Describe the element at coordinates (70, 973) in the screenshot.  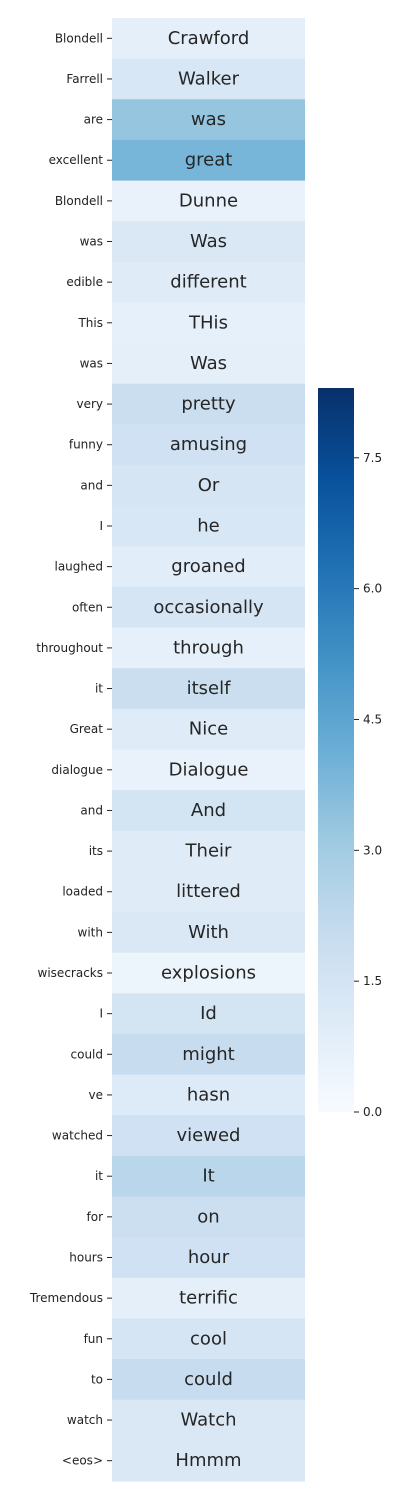
I see `row-label: wisecracks` at that location.